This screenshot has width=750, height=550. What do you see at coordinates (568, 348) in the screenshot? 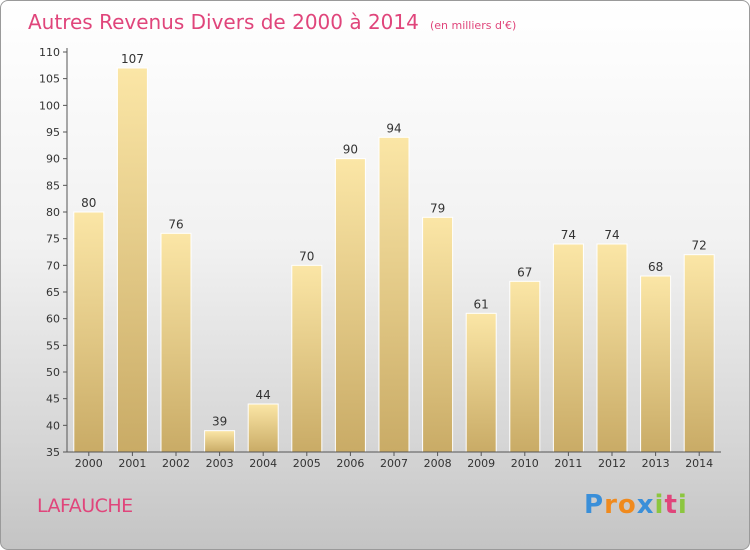
I see `bar-2011` at bounding box center [568, 348].